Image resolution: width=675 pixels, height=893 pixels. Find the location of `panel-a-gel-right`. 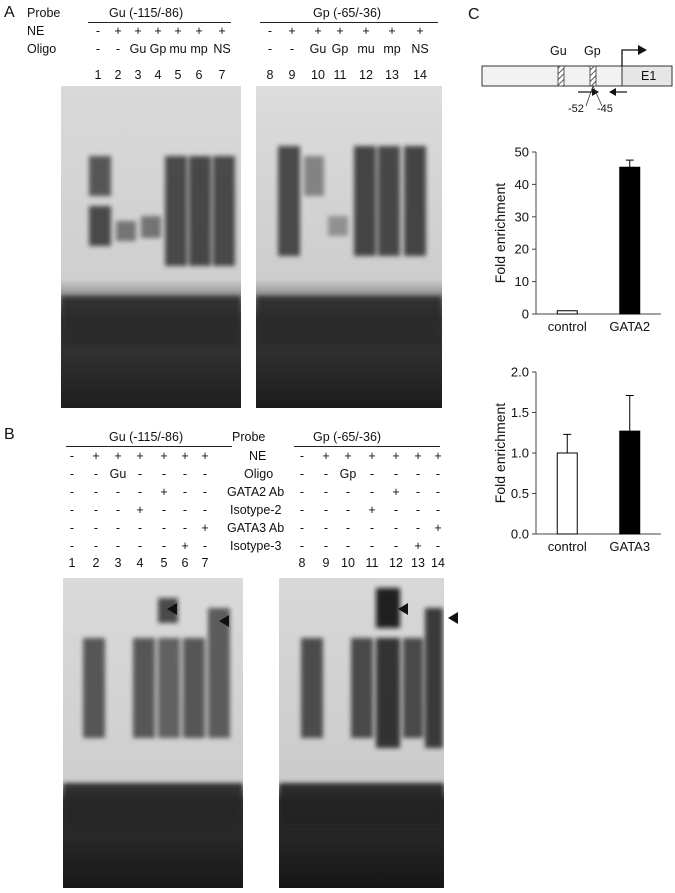

panel-a-gel-right is located at coordinates (349, 247).